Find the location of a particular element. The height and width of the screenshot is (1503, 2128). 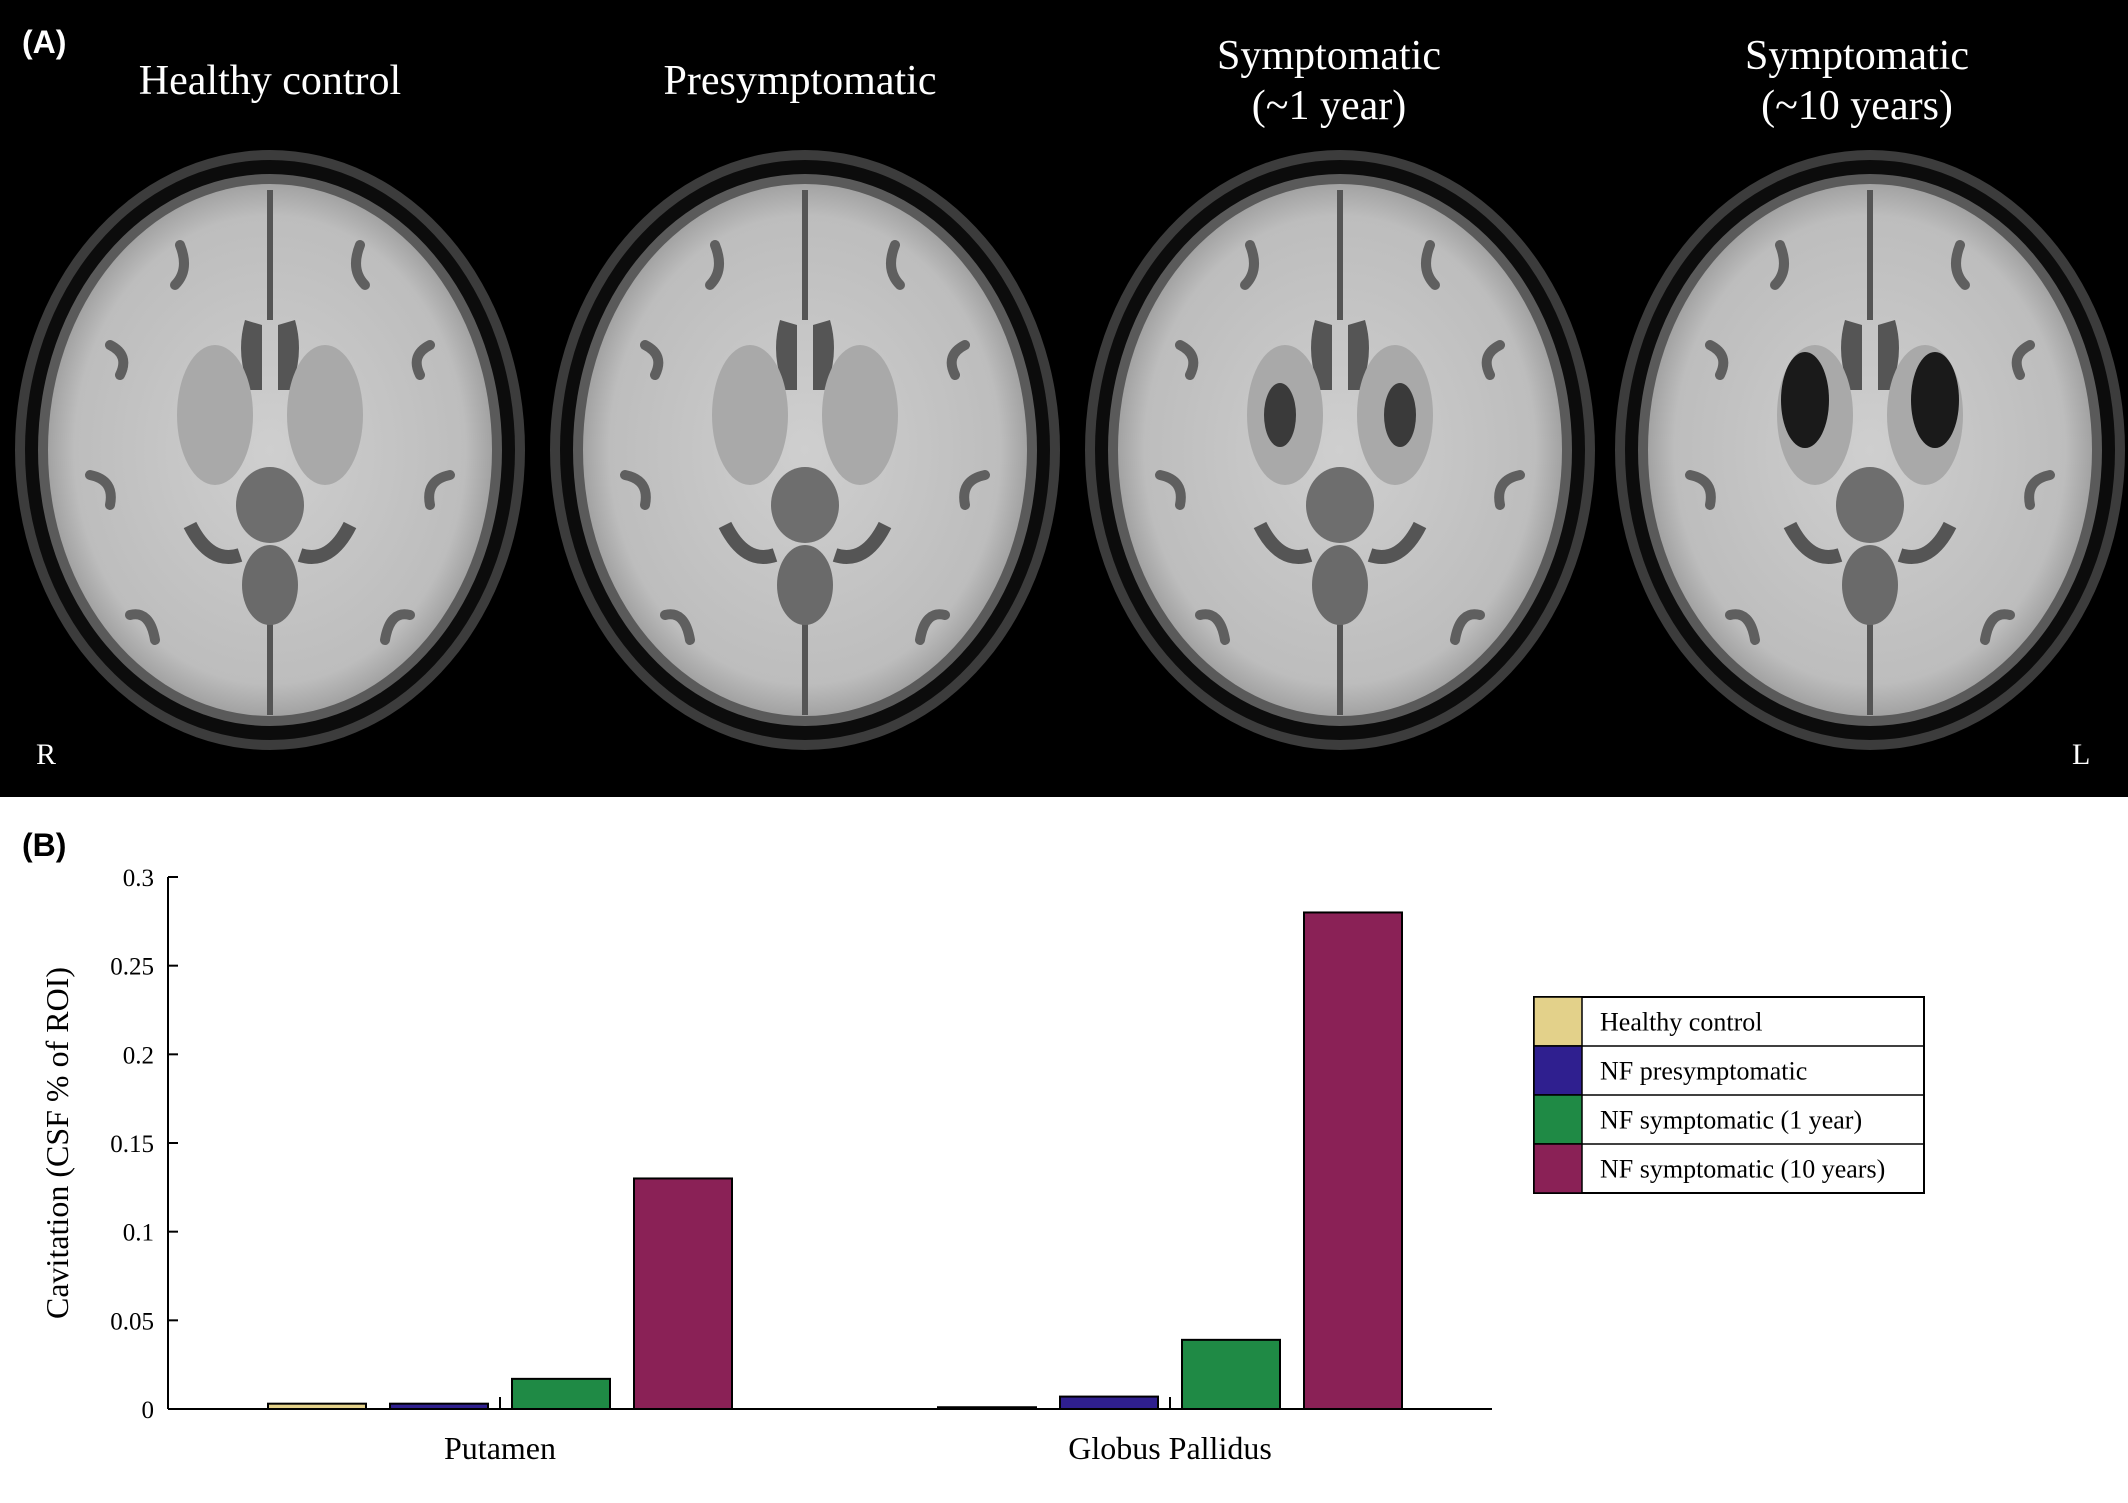

mri-title-line1: Healthy control is located at coordinates (270, 81).